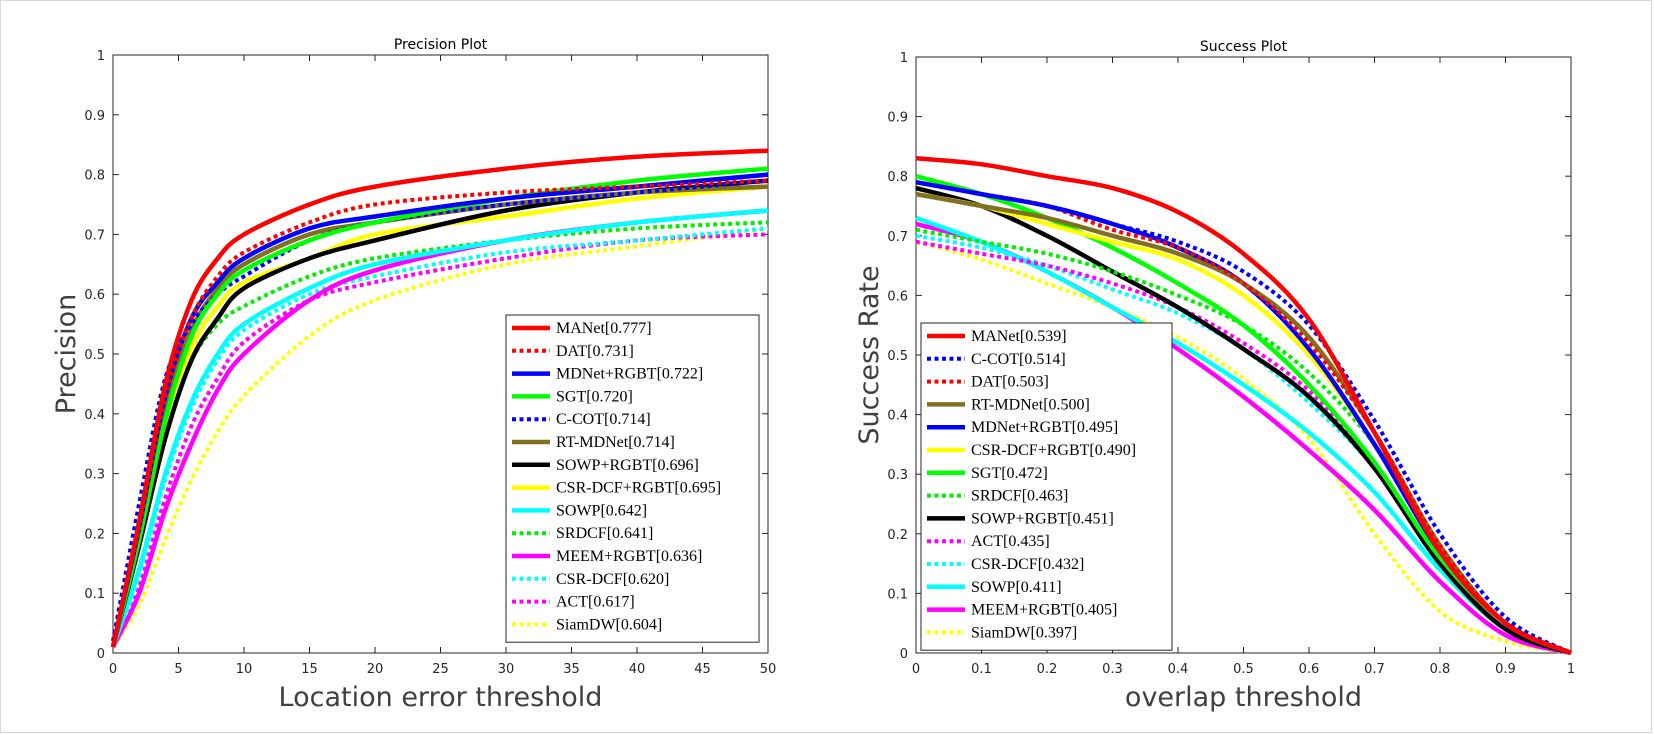 The height and width of the screenshot is (735, 1654). Describe the element at coordinates (1243, 669) in the screenshot. I see `x-tick-label: 0.5` at that location.